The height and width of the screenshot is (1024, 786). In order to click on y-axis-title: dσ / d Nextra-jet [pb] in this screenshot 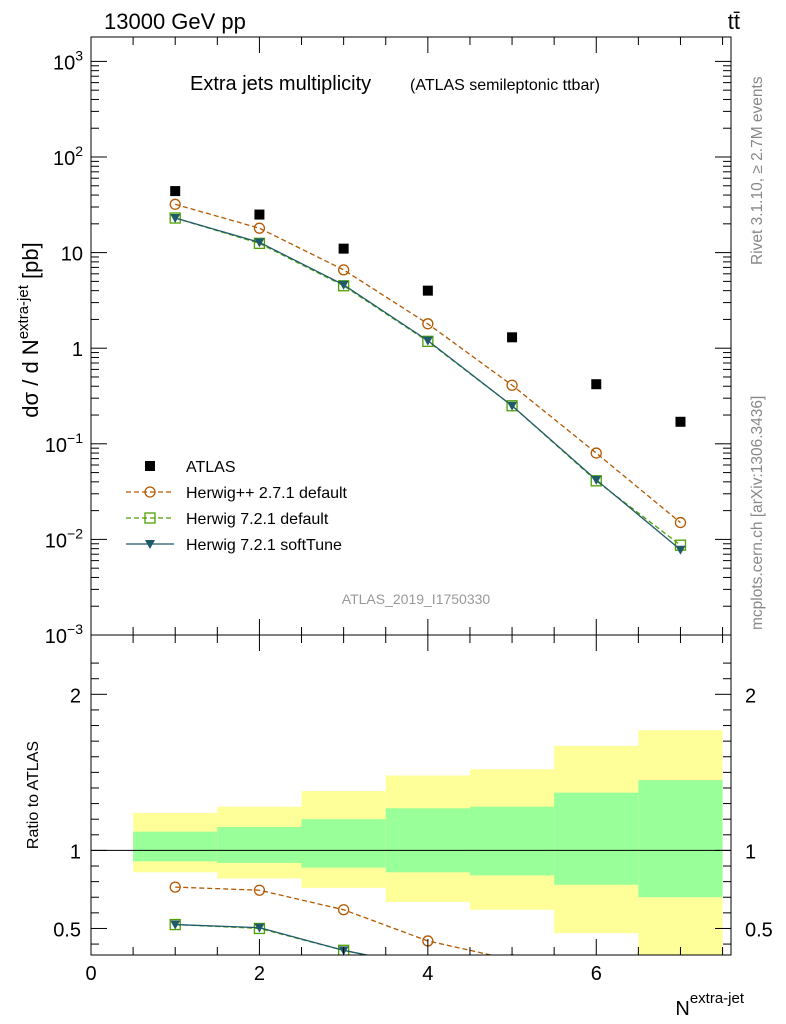, I will do `click(29, 329)`.